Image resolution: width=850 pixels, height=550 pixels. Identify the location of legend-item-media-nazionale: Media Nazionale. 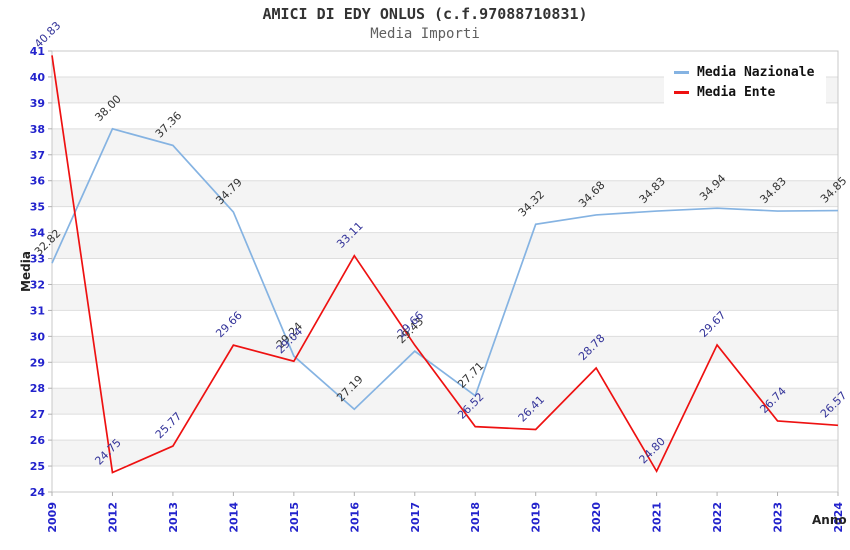
(744, 72).